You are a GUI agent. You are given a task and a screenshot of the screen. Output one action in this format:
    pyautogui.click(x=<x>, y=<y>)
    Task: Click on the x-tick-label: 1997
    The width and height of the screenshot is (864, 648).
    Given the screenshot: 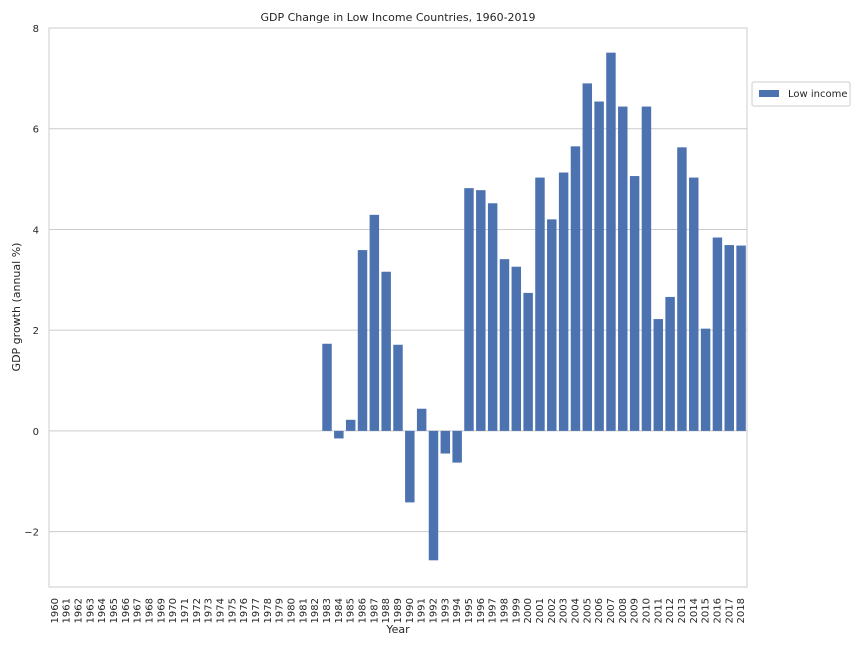 What is the action you would take?
    pyautogui.click(x=493, y=610)
    